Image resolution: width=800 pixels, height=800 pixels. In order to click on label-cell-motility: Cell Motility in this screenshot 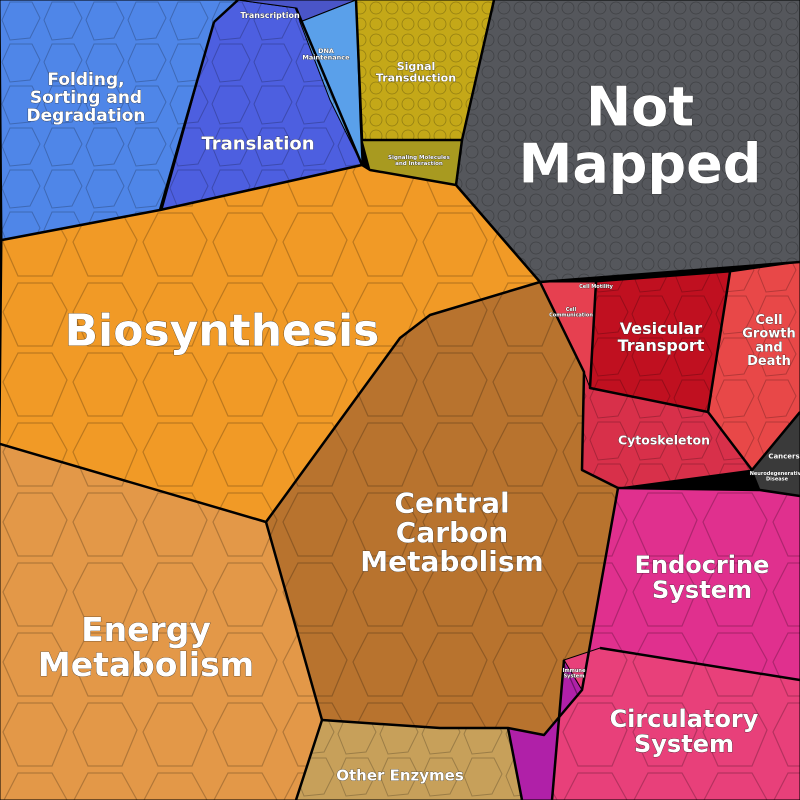, I will do `click(596, 287)`.